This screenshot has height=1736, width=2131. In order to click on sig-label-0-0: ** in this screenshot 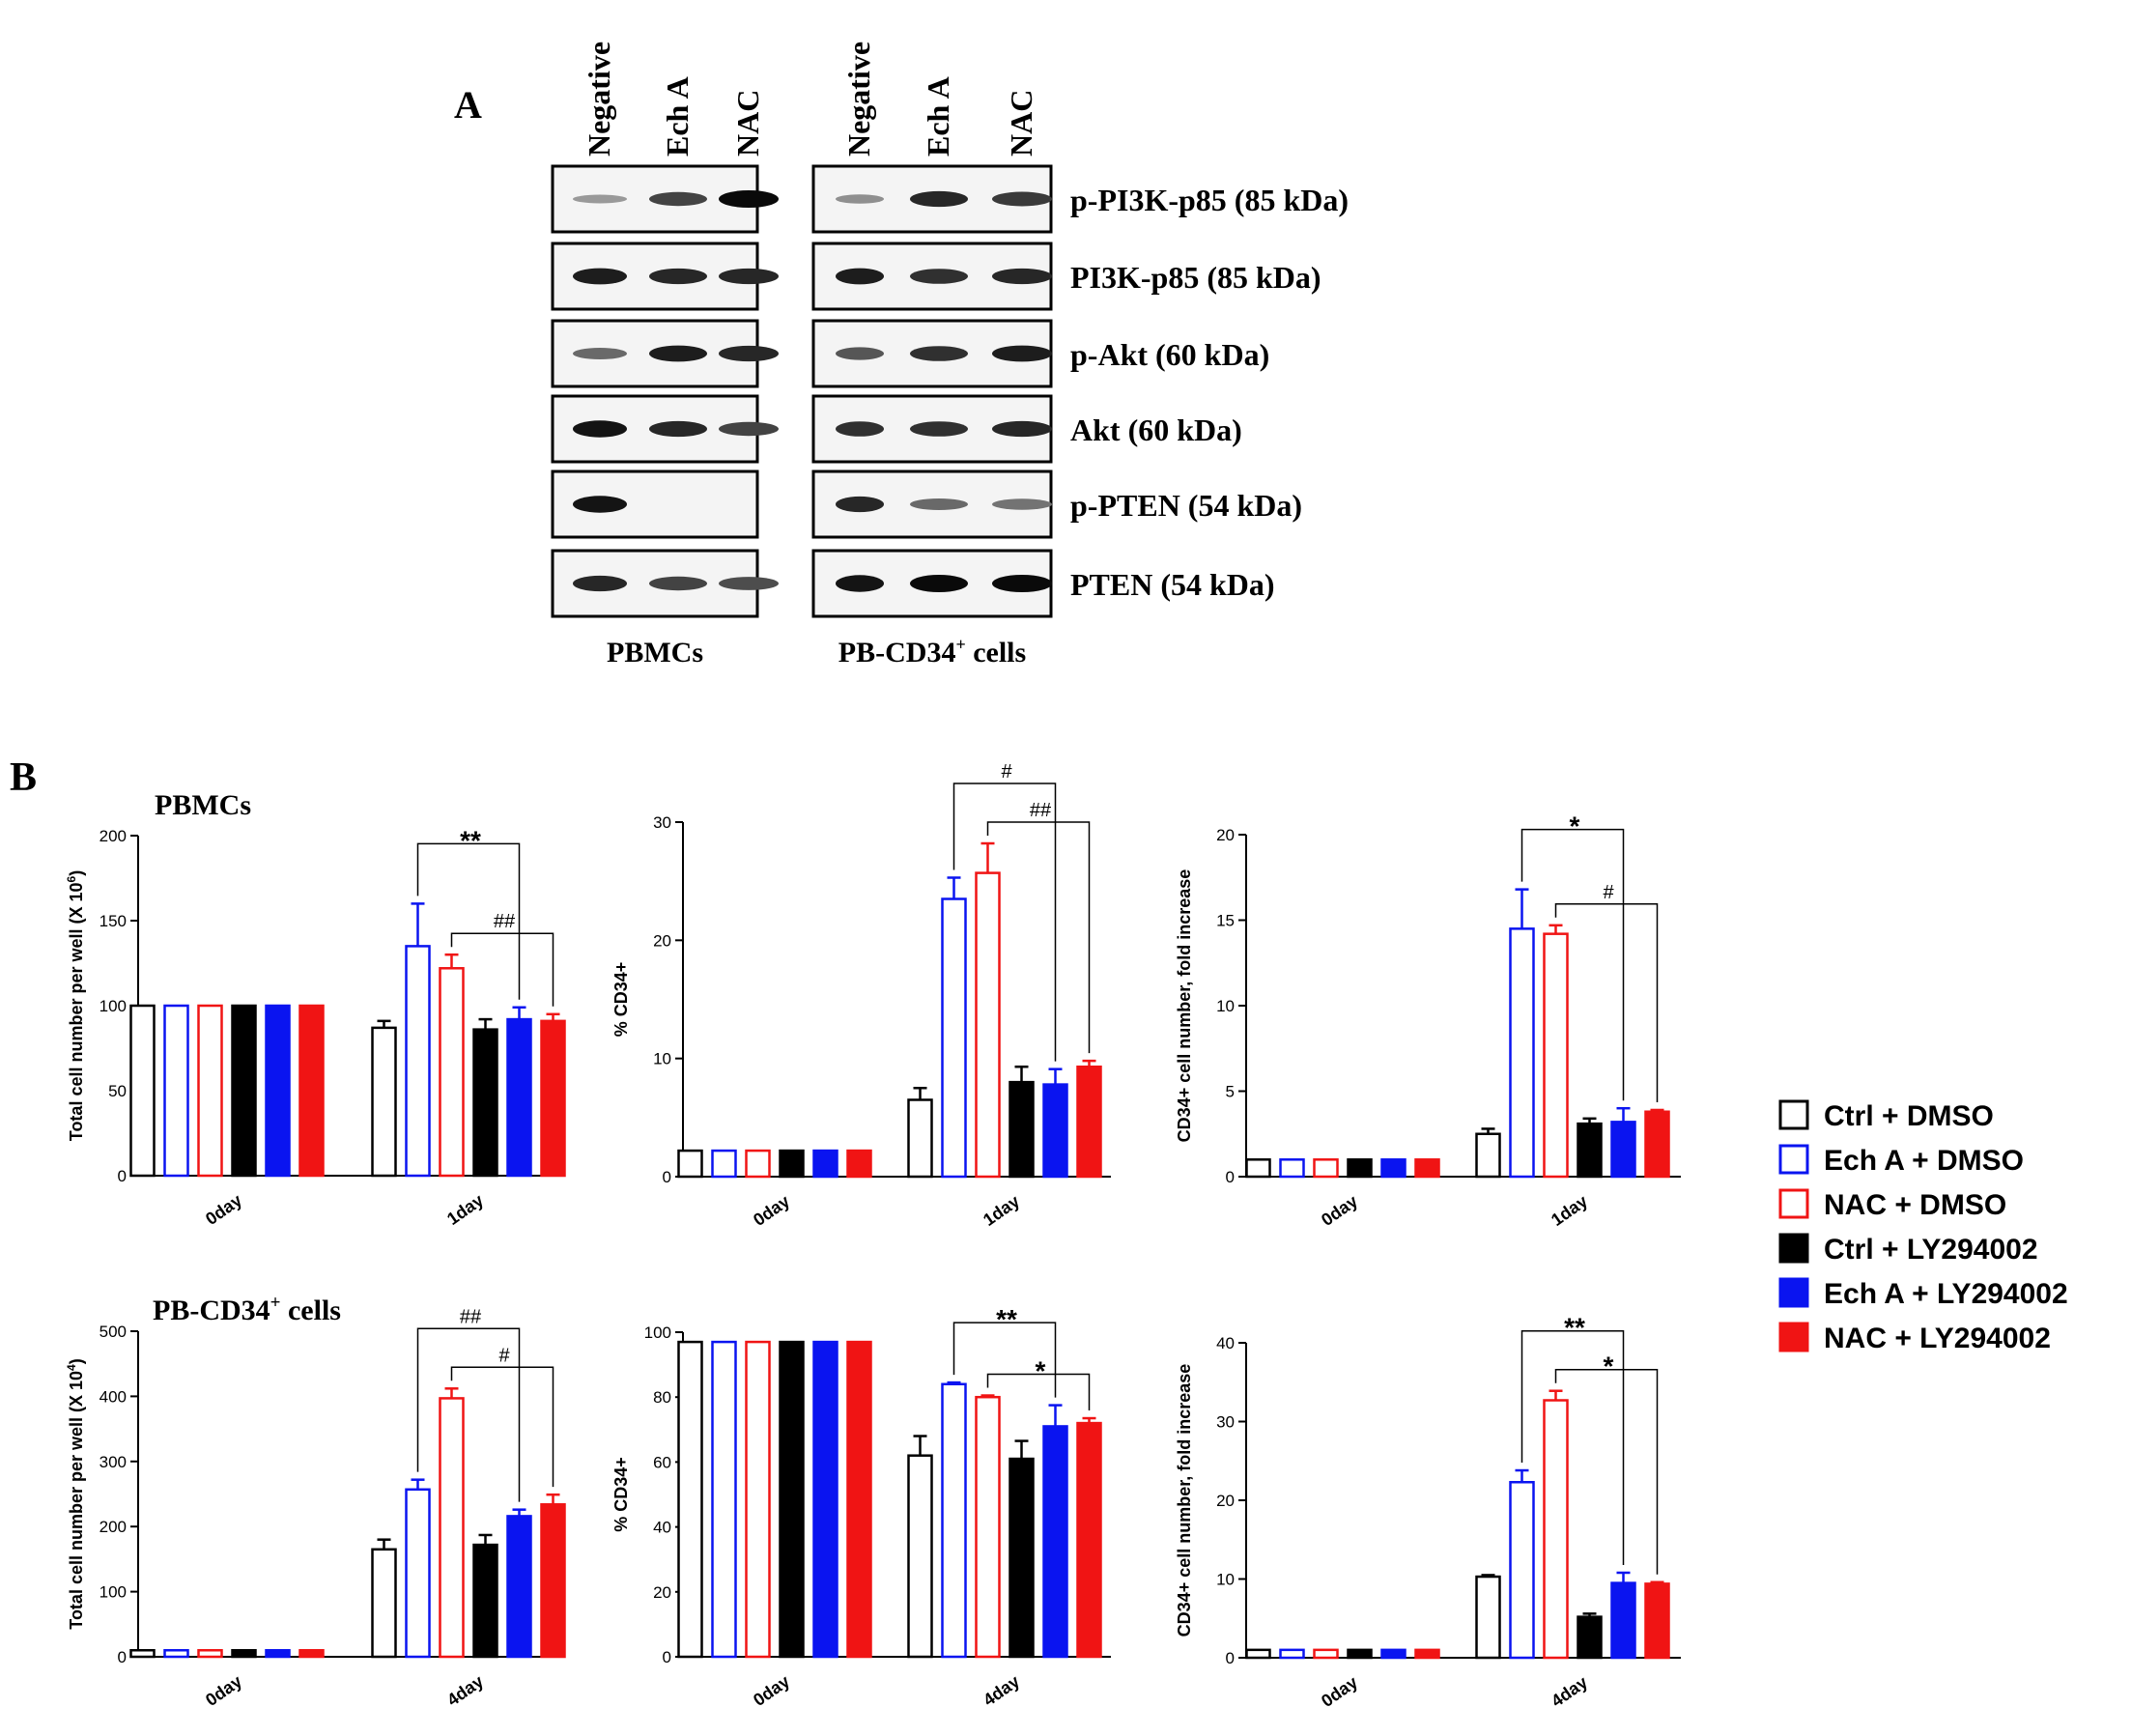, I will do `click(470, 840)`.